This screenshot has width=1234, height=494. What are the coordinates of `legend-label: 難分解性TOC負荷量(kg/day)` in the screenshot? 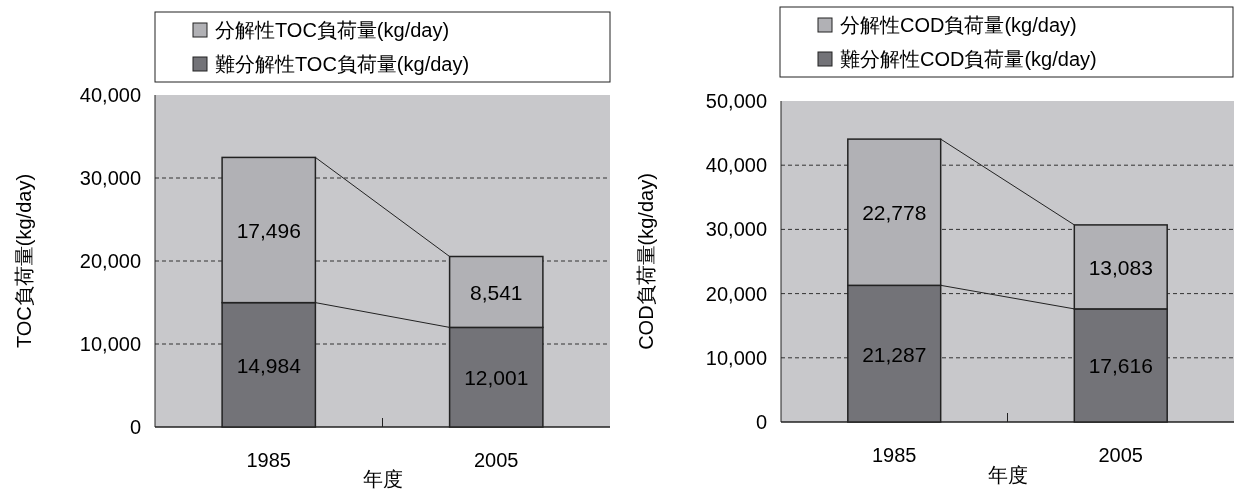 It's located at (342, 64).